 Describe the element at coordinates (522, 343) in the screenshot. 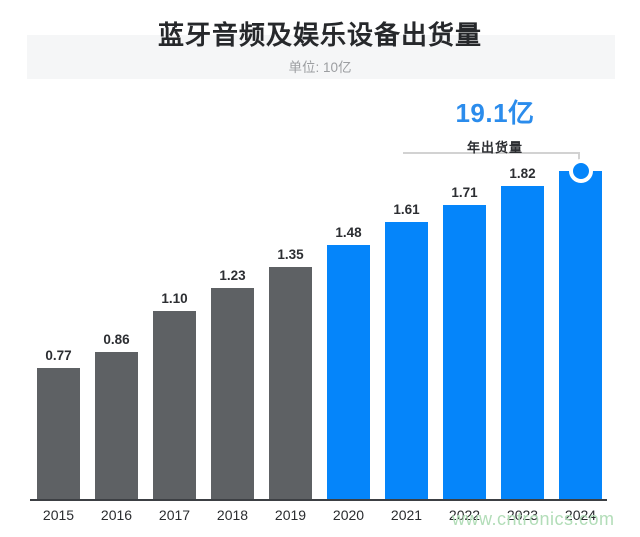

I see `bar-2023` at that location.